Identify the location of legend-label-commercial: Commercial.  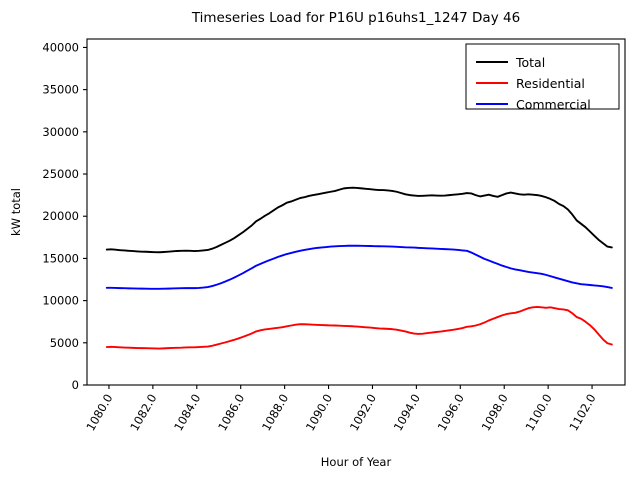
(553, 104).